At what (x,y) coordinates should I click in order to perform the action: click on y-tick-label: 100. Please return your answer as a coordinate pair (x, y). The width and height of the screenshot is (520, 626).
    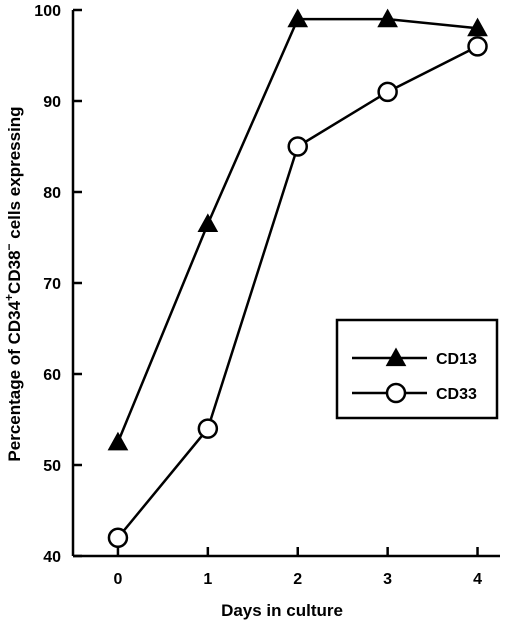
    Looking at the image, I should click on (47, 11).